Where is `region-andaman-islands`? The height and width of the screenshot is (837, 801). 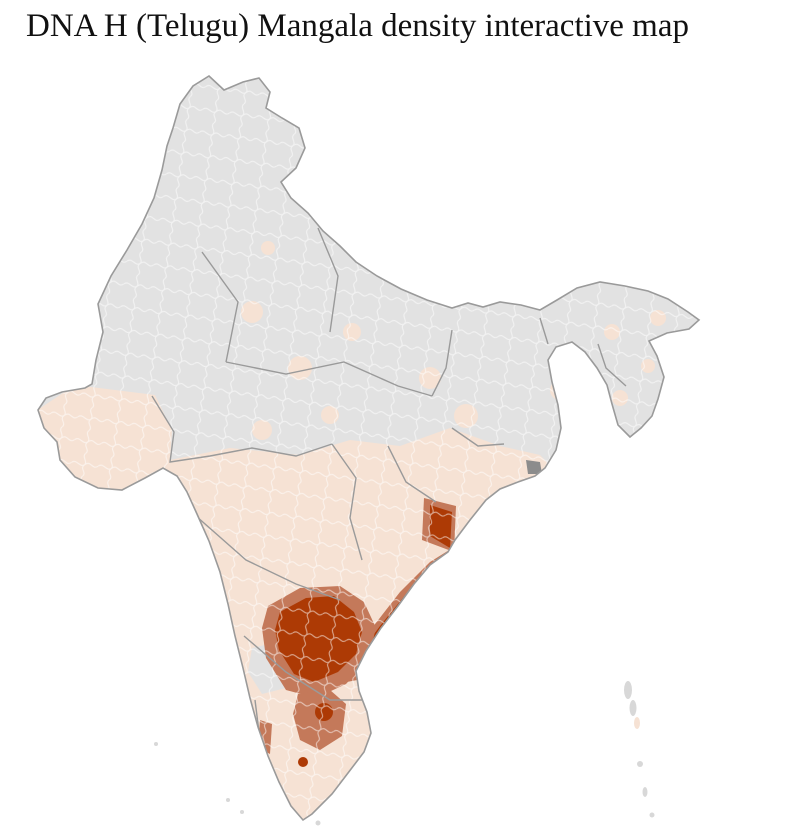 region-andaman-islands is located at coordinates (639, 749).